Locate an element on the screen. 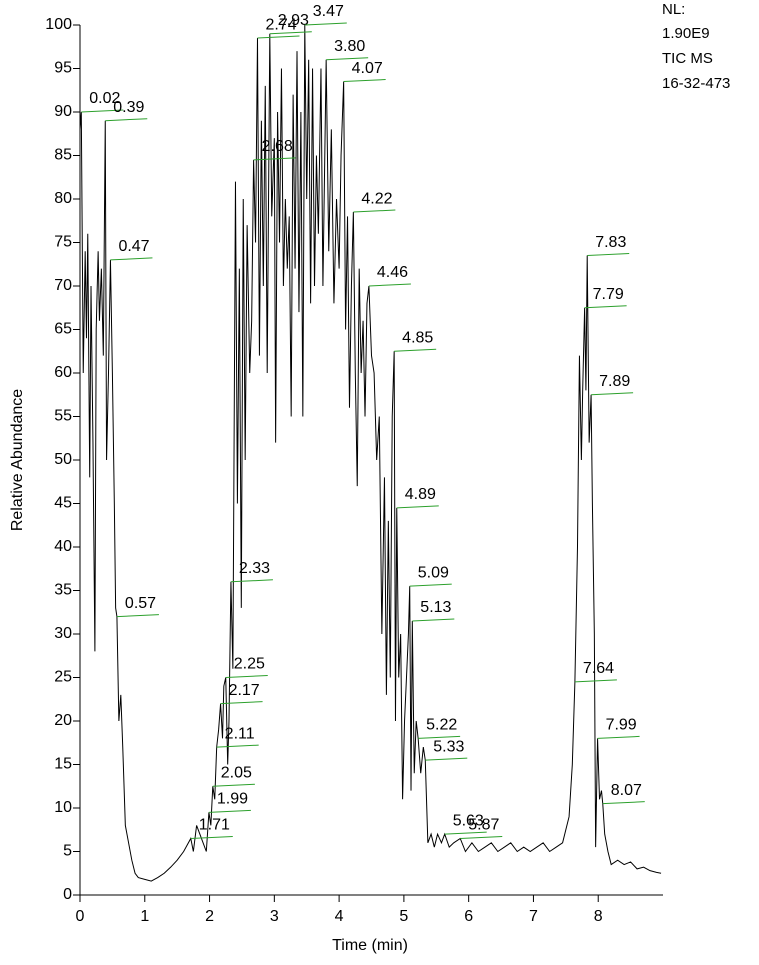  peak-label: 2.33 is located at coordinates (254, 568).